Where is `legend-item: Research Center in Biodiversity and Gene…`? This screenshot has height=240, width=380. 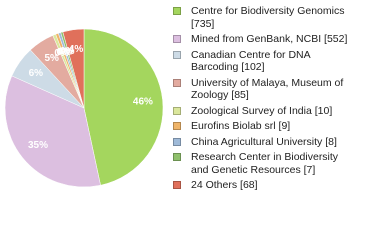
legend-item: Research Center in Biodiversity and Gene… is located at coordinates (273, 163).